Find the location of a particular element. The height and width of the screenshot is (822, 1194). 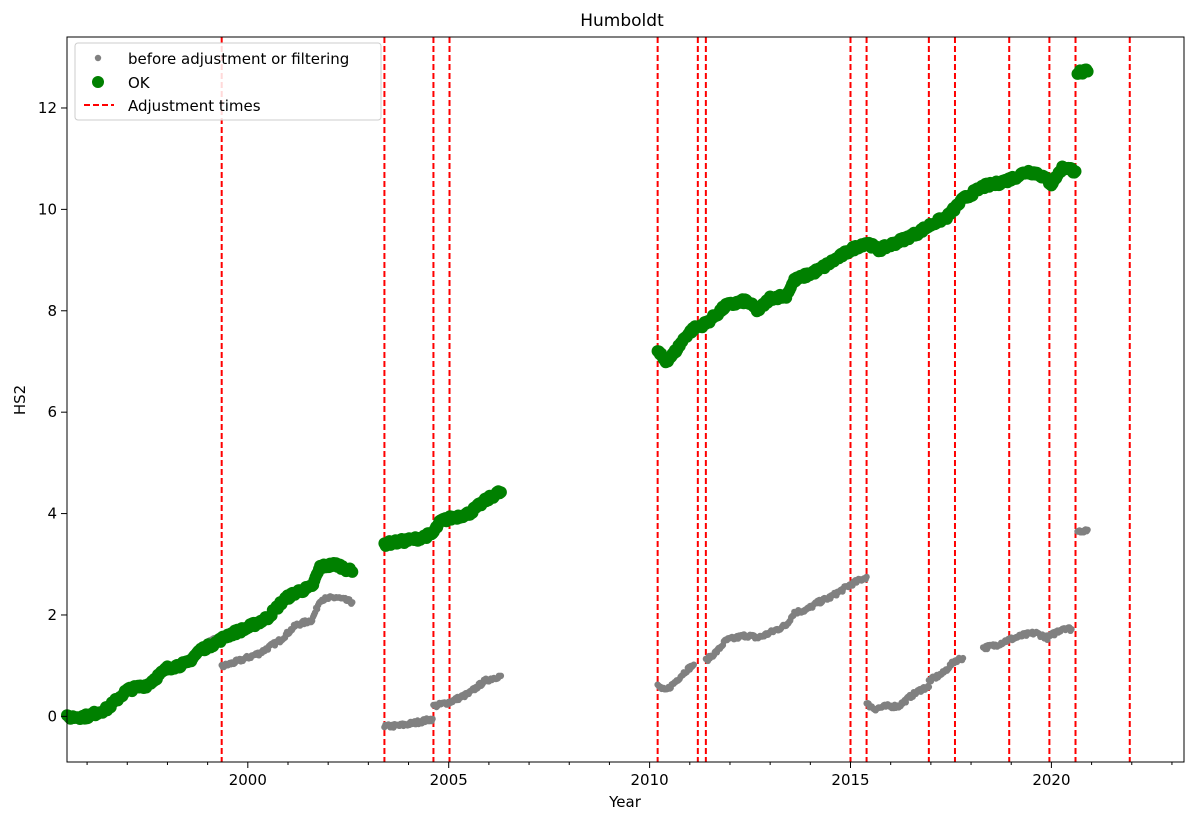

y-tick-label: 2 is located at coordinates (52, 615).